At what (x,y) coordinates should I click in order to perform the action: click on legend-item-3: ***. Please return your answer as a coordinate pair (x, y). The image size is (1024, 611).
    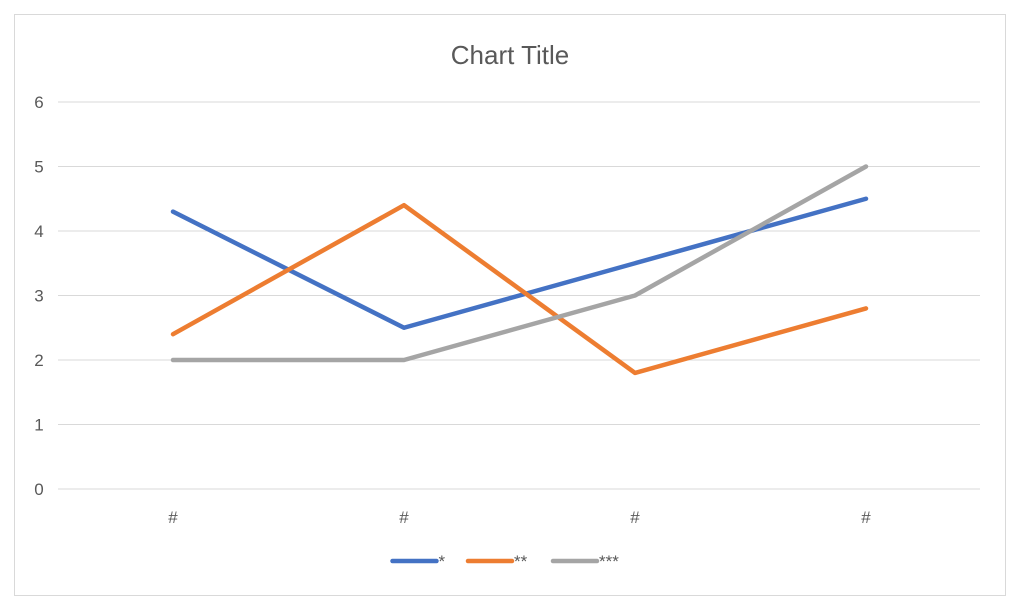
    Looking at the image, I should click on (584, 561).